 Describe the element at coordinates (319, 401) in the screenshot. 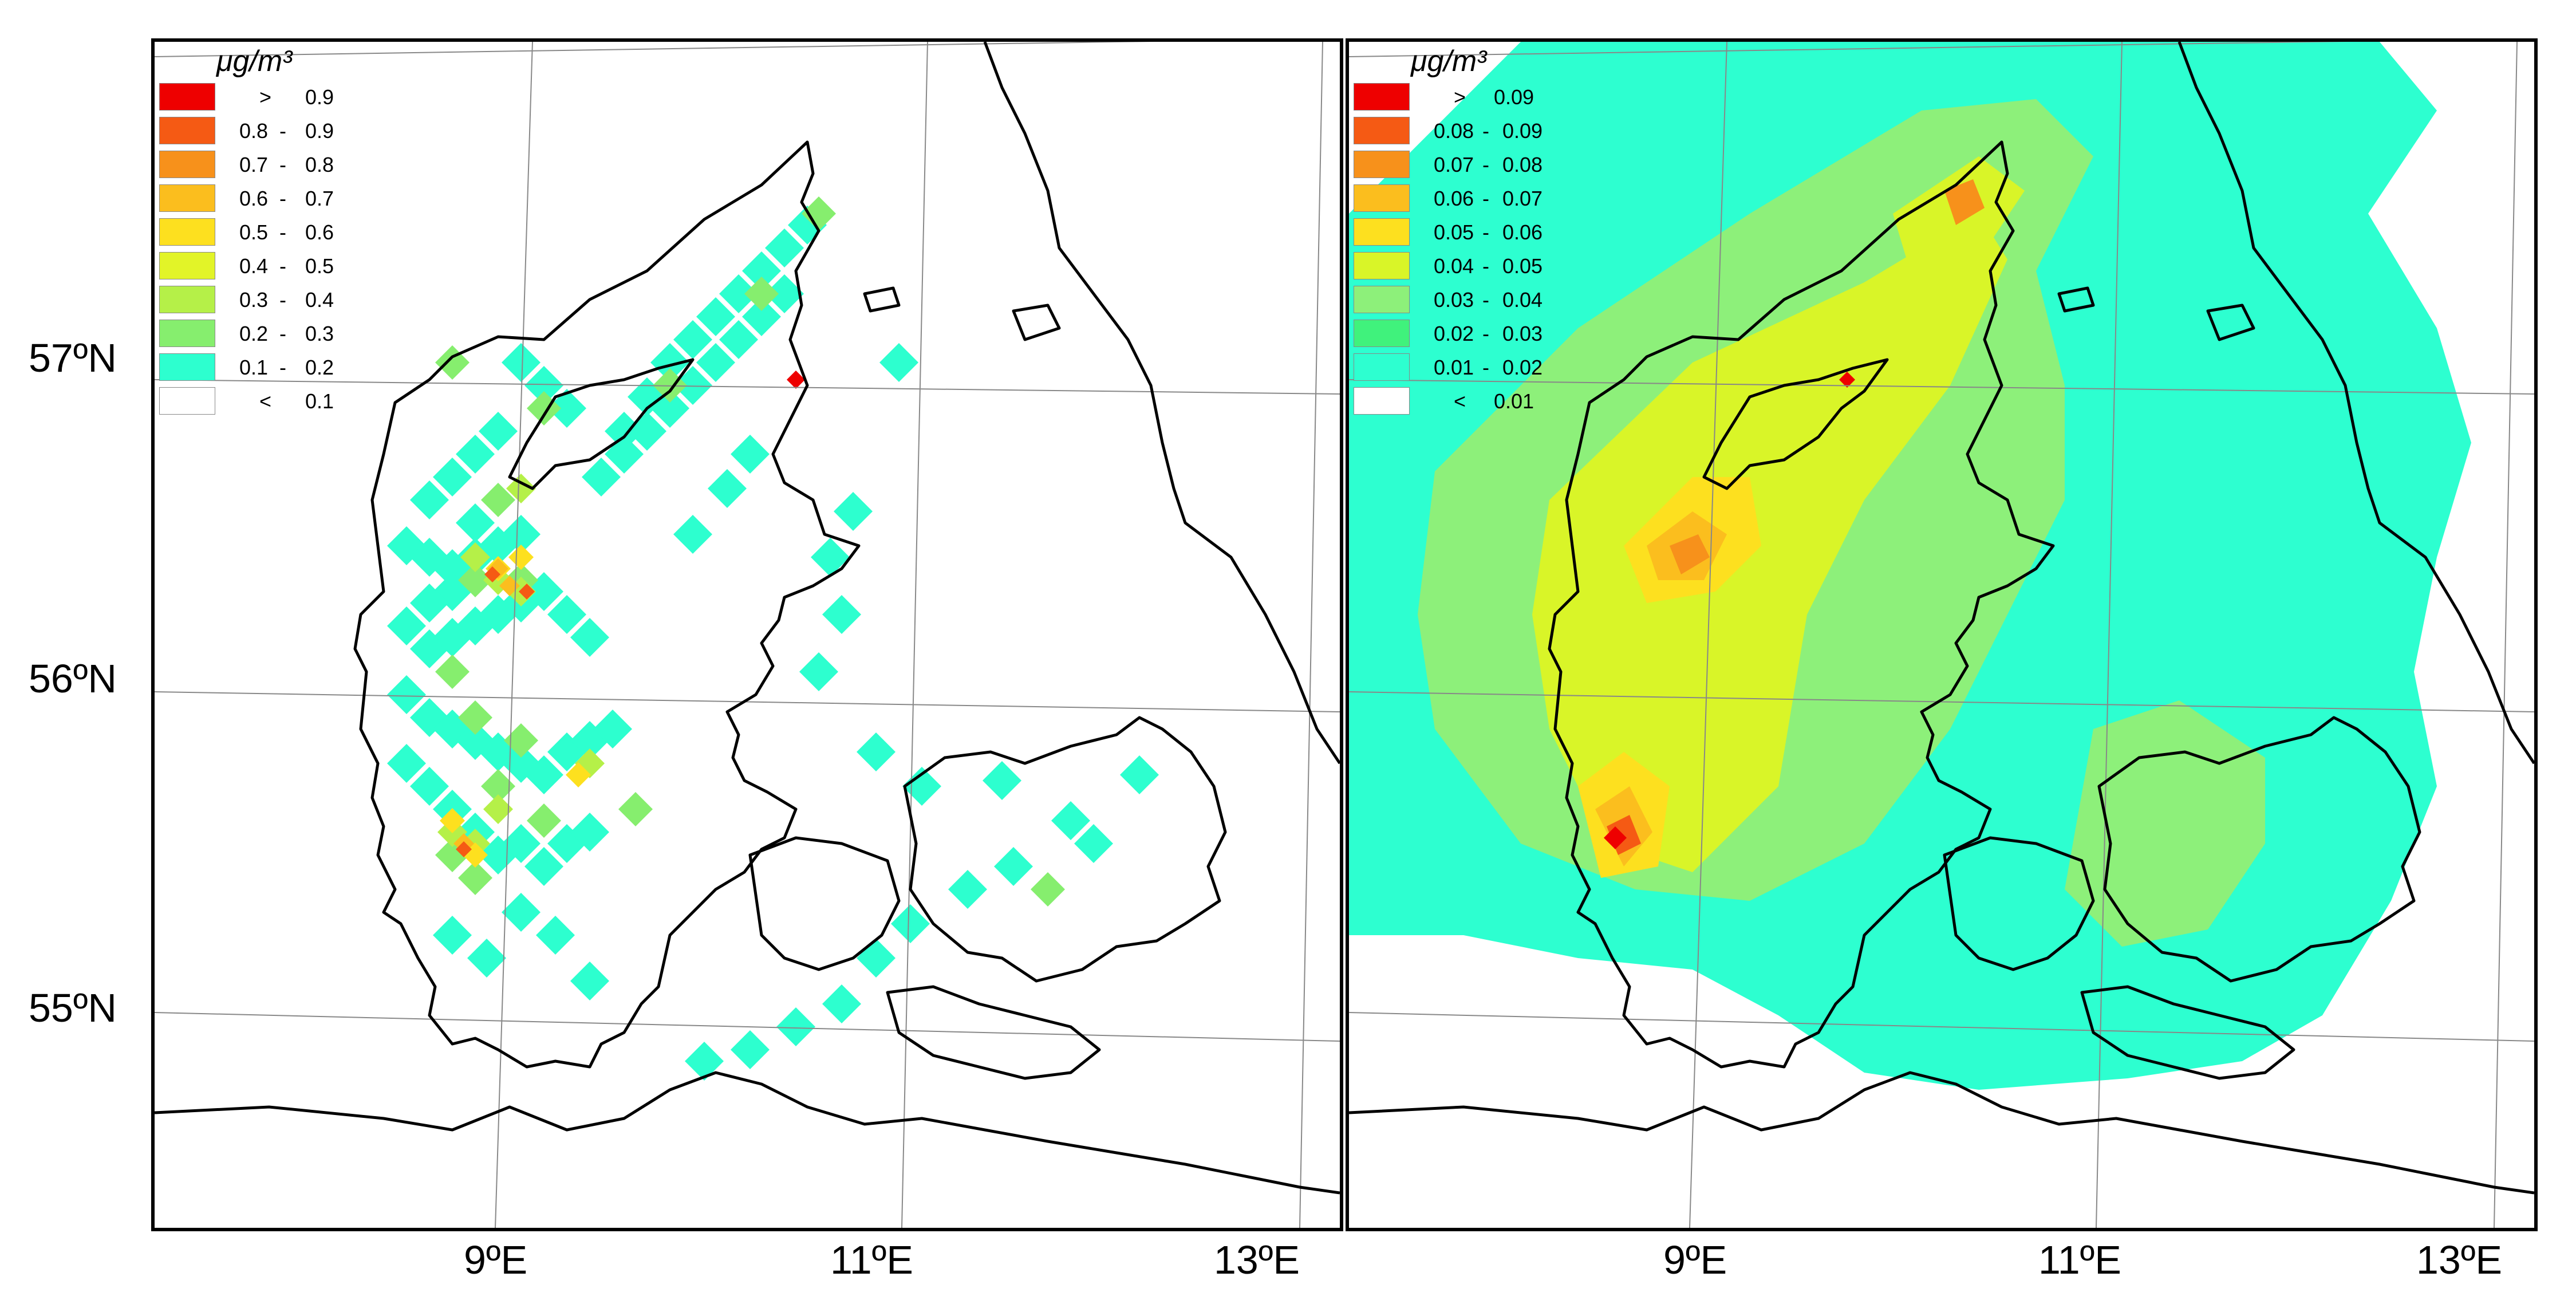

I see `legend-value: 0.1` at that location.